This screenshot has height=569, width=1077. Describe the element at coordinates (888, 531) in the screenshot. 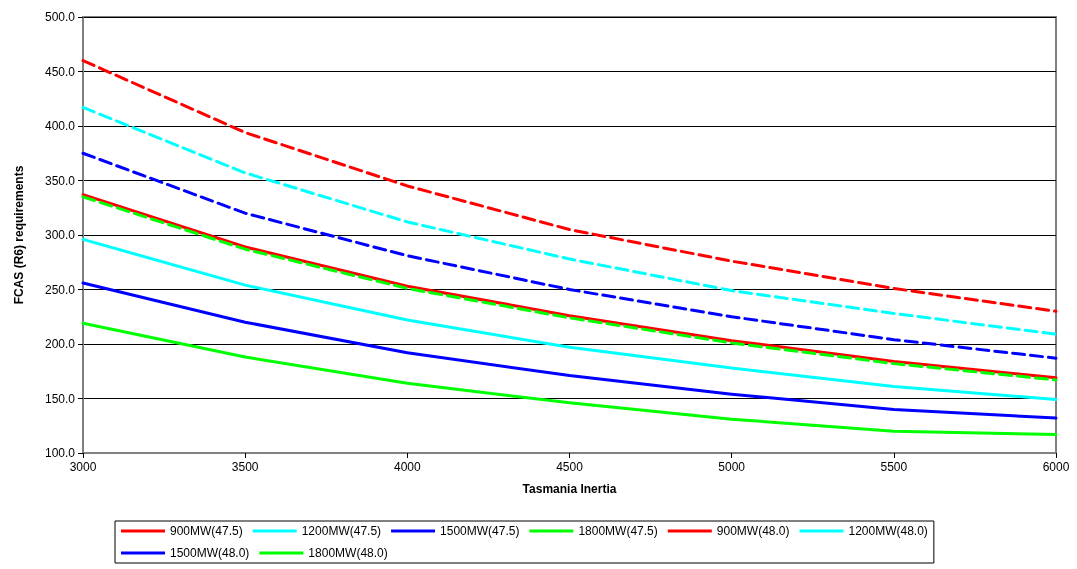

I see `legend-label: 1200MW(48.0)` at that location.